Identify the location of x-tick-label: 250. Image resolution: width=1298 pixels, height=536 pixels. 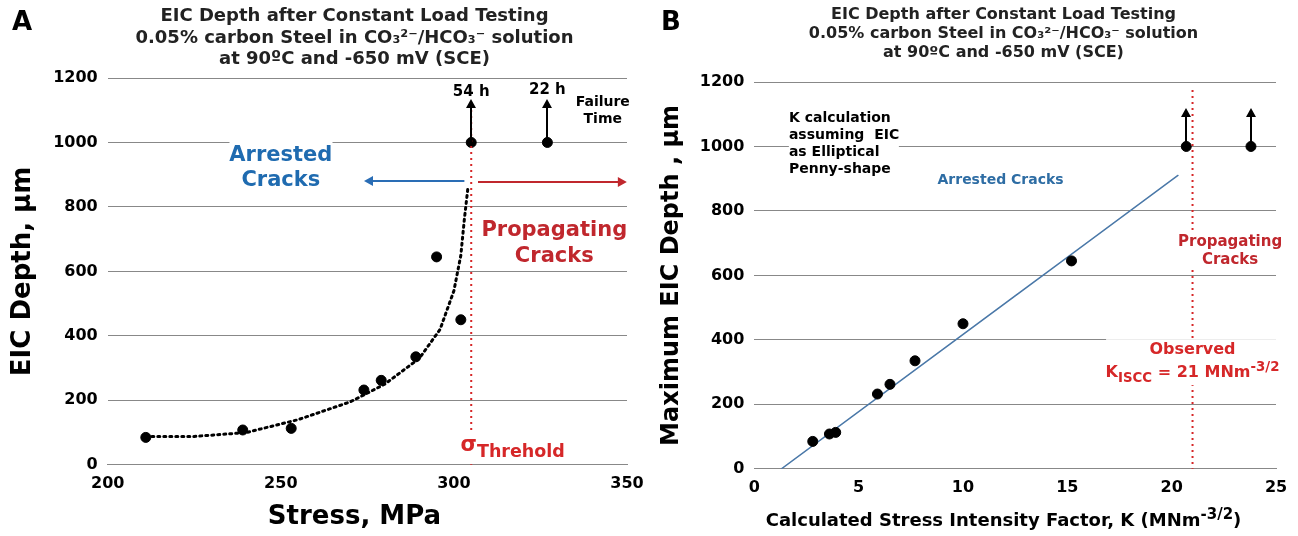
(281, 482).